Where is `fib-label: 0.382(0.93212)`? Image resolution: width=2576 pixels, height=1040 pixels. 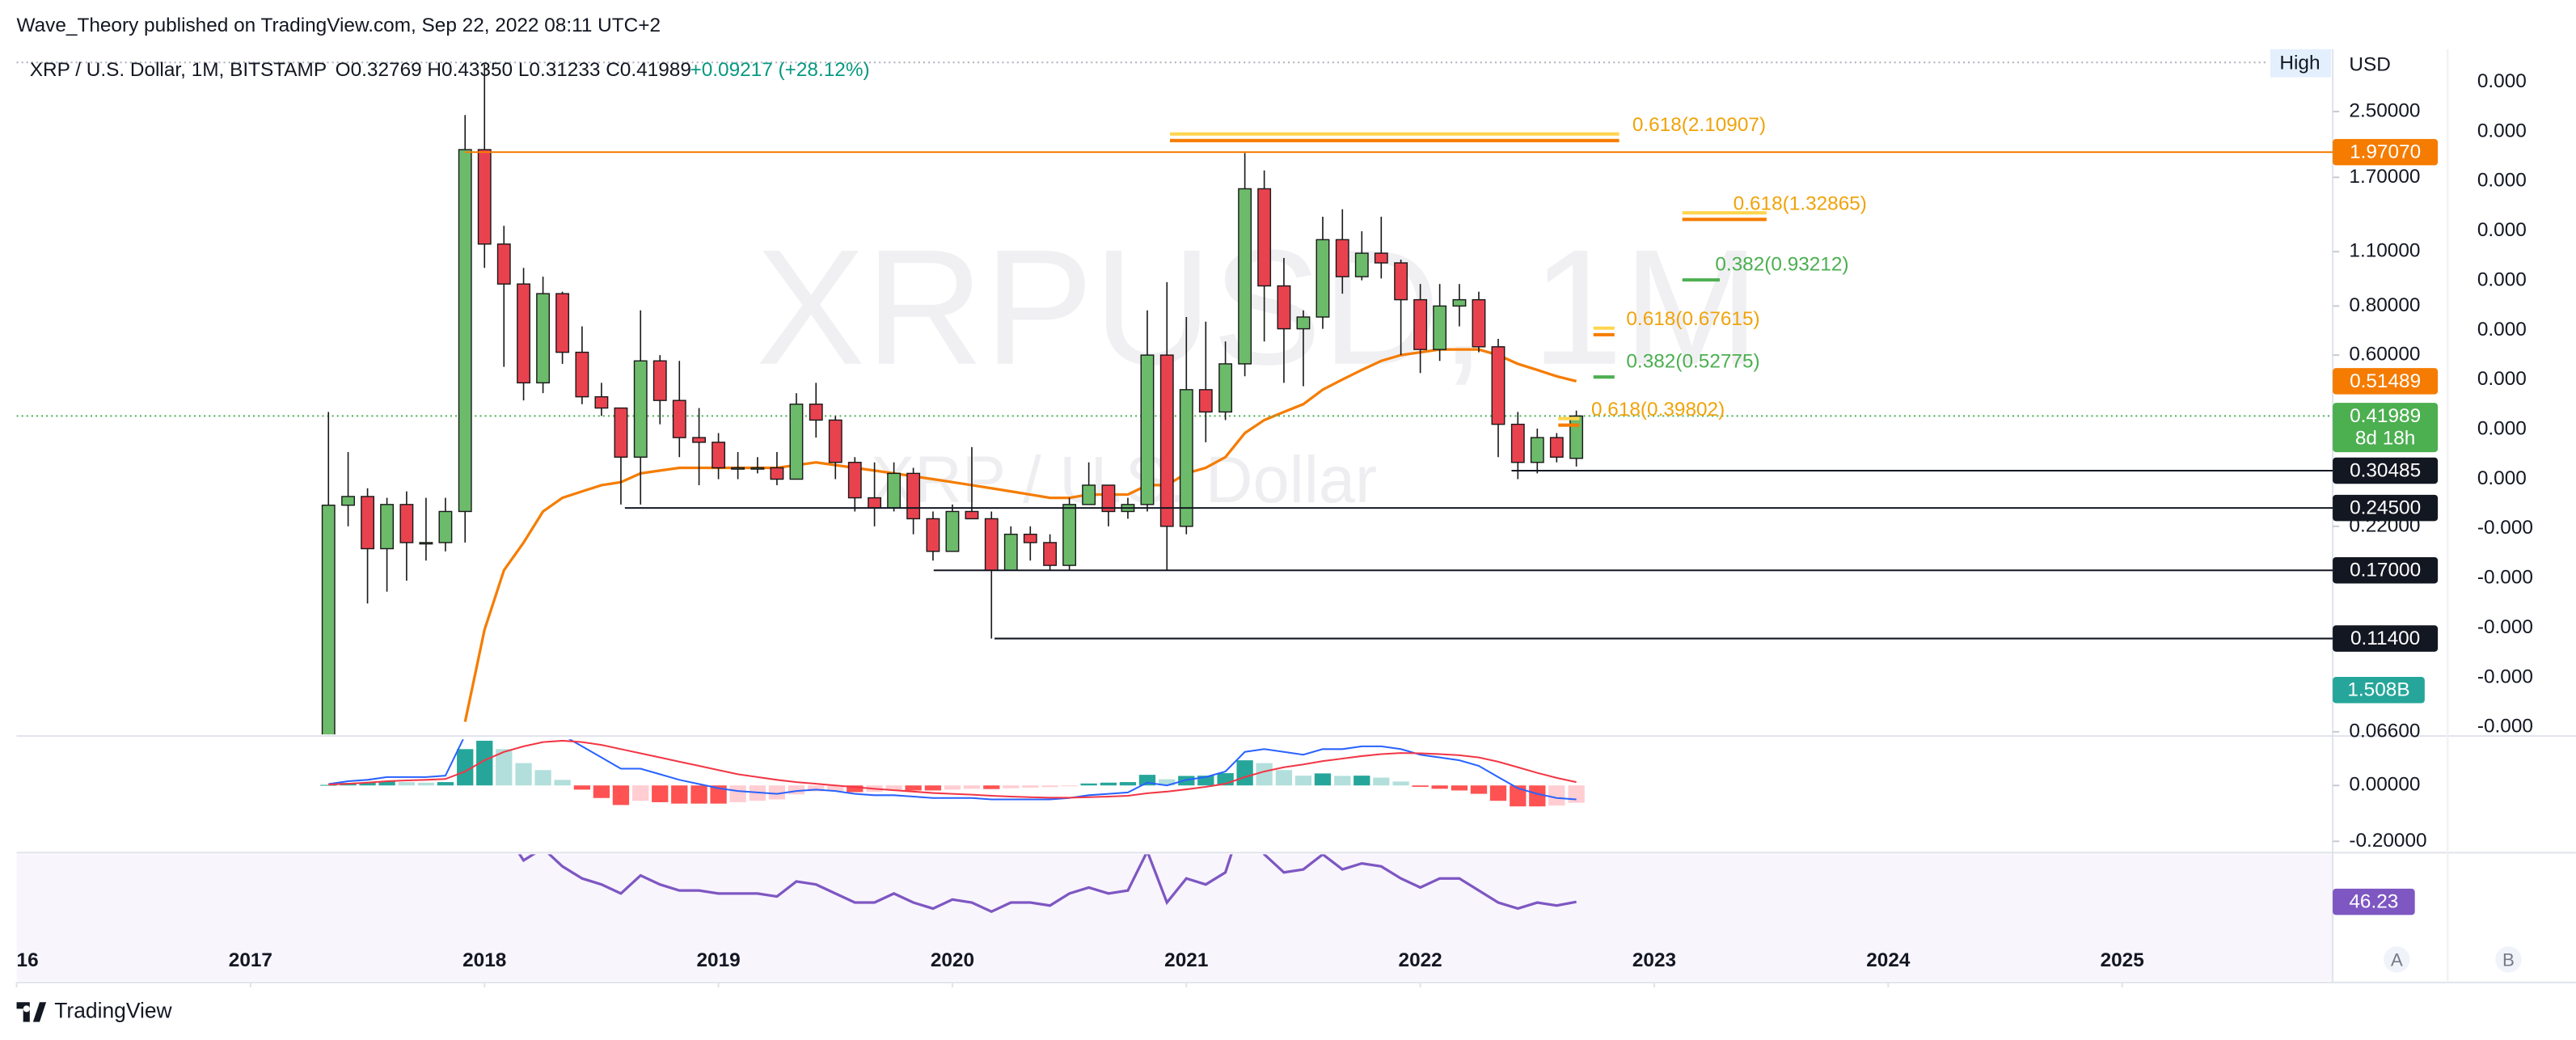
fib-label: 0.382(0.93212) is located at coordinates (1781, 264).